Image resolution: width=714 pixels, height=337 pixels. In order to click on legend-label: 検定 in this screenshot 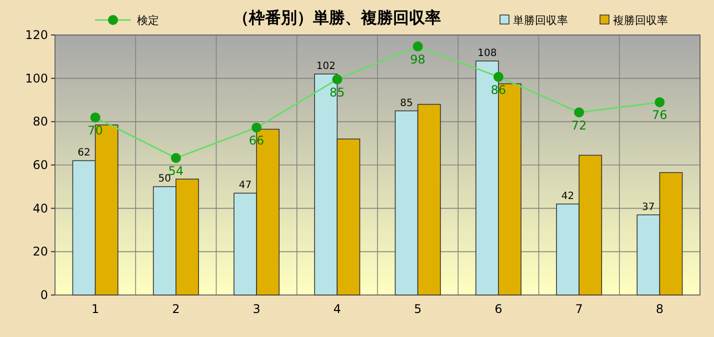, I will do `click(148, 20)`.